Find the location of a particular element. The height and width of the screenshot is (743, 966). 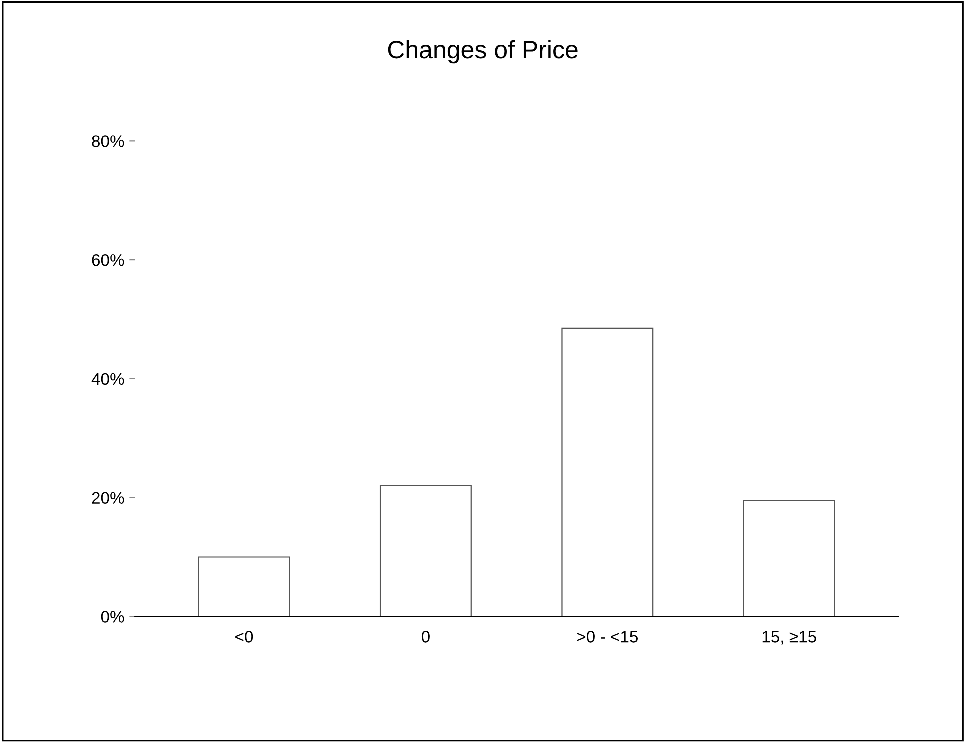

x-tick-label: 15, ≥15 is located at coordinates (789, 638).